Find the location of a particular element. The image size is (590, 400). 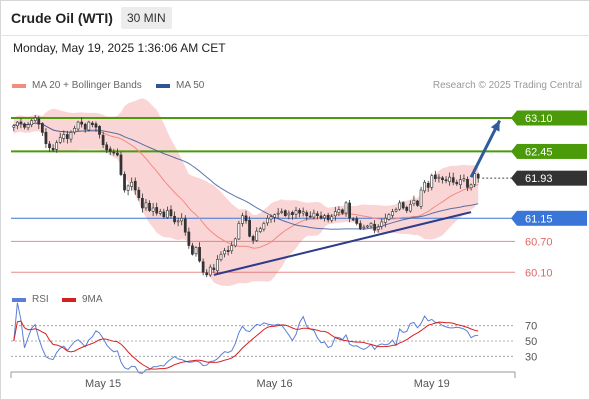

level-tag-bg-62.45 is located at coordinates (552, 151).